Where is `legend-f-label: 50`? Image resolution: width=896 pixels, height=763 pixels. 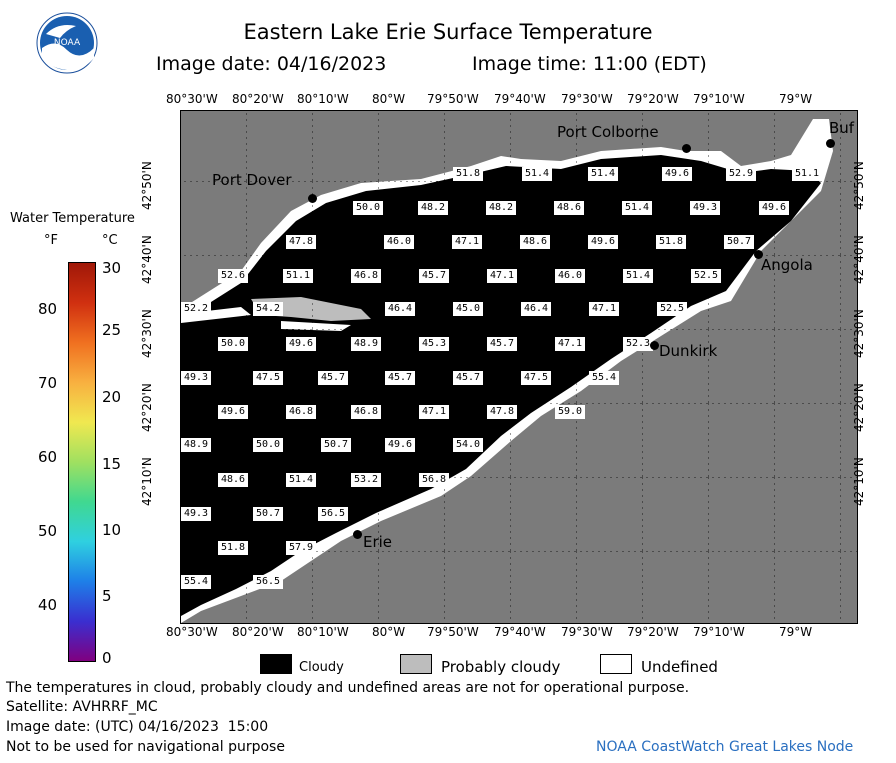 legend-f-label: 50 is located at coordinates (48, 531).